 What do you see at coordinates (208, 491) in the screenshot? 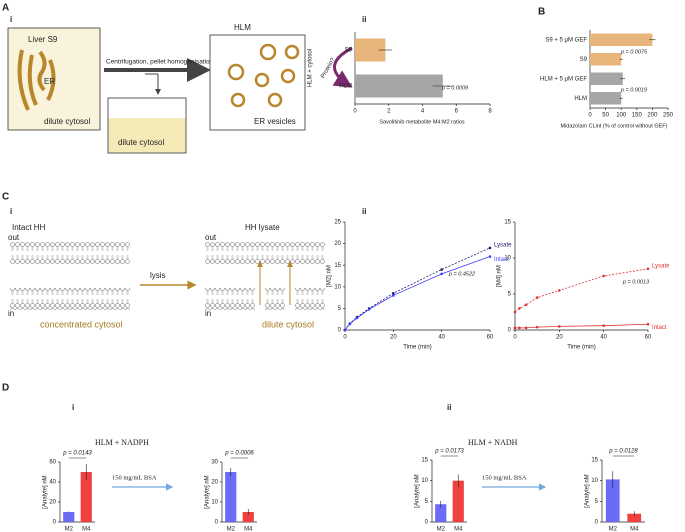
I see `y-axis-label: [Analyte] nM` at bounding box center [208, 491].